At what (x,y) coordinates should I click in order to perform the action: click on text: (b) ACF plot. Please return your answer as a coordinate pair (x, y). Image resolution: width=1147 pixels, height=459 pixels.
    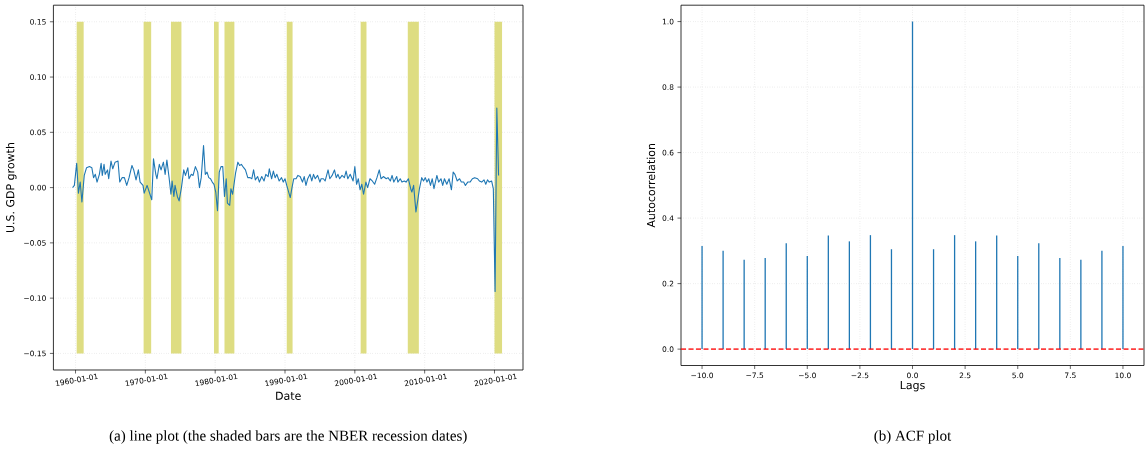
    Looking at the image, I should click on (913, 437).